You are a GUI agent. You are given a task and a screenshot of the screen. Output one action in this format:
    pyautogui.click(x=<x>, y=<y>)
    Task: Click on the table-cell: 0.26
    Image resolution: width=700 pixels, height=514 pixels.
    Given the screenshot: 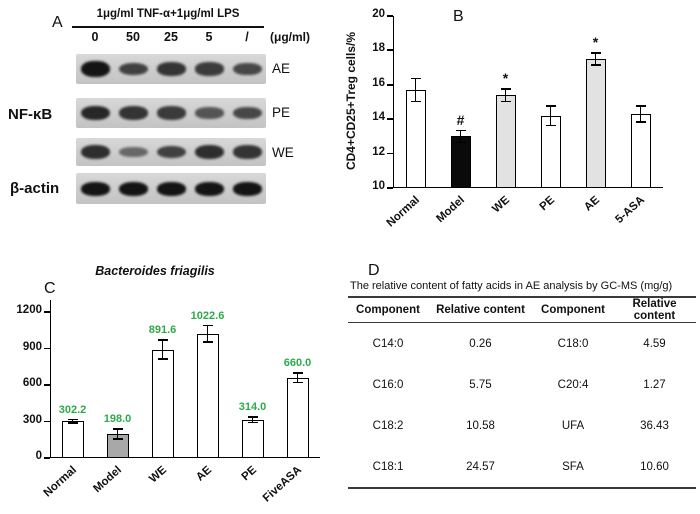 What is the action you would take?
    pyautogui.click(x=480, y=343)
    